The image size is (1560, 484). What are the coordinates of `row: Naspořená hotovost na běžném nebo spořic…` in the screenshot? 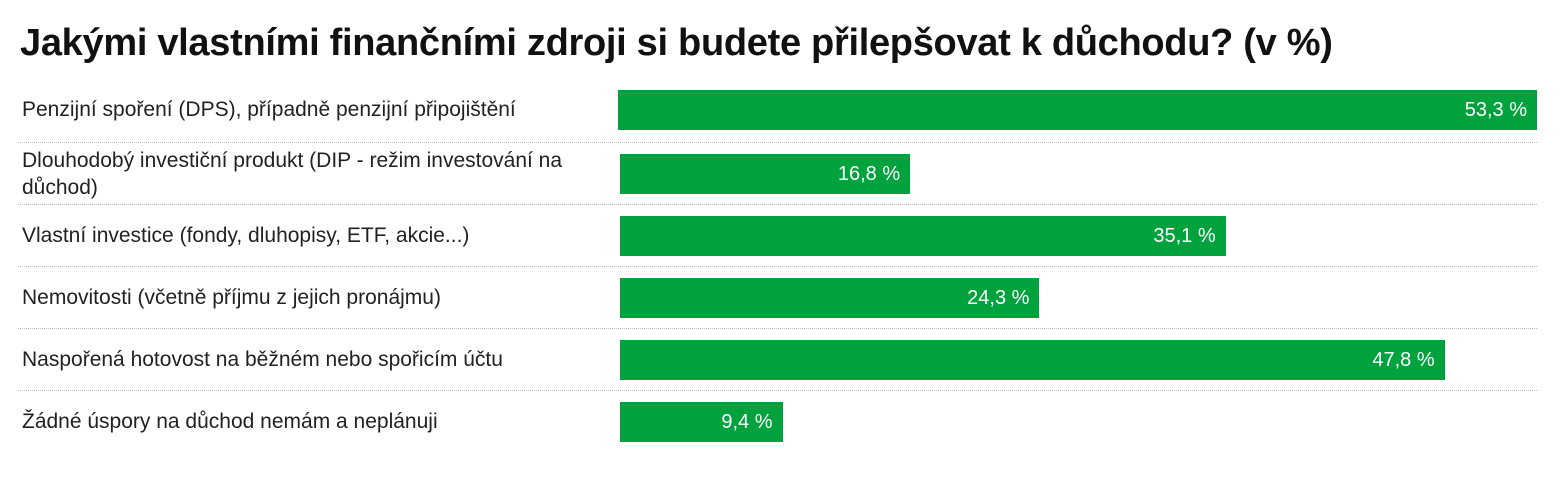 It's located at (777, 360).